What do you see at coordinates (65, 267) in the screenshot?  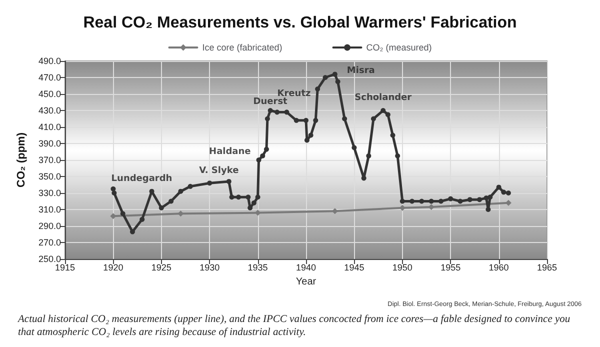 I see `x-tick-label: 1915` at bounding box center [65, 267].